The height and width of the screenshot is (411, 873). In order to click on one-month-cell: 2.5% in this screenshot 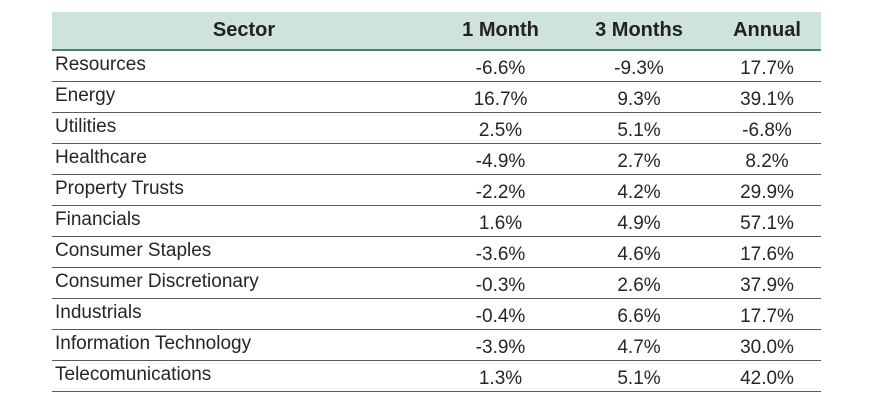, I will do `click(500, 128)`.